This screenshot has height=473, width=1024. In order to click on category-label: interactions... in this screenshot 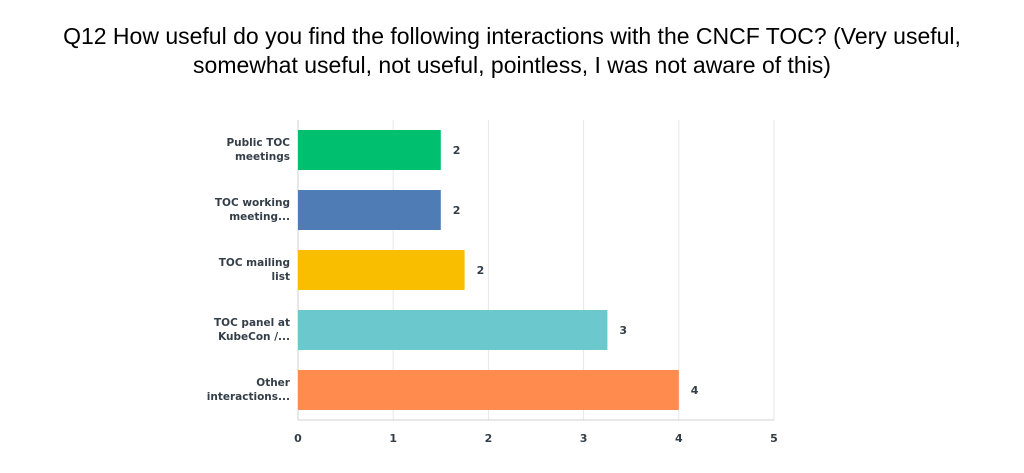, I will do `click(248, 397)`.